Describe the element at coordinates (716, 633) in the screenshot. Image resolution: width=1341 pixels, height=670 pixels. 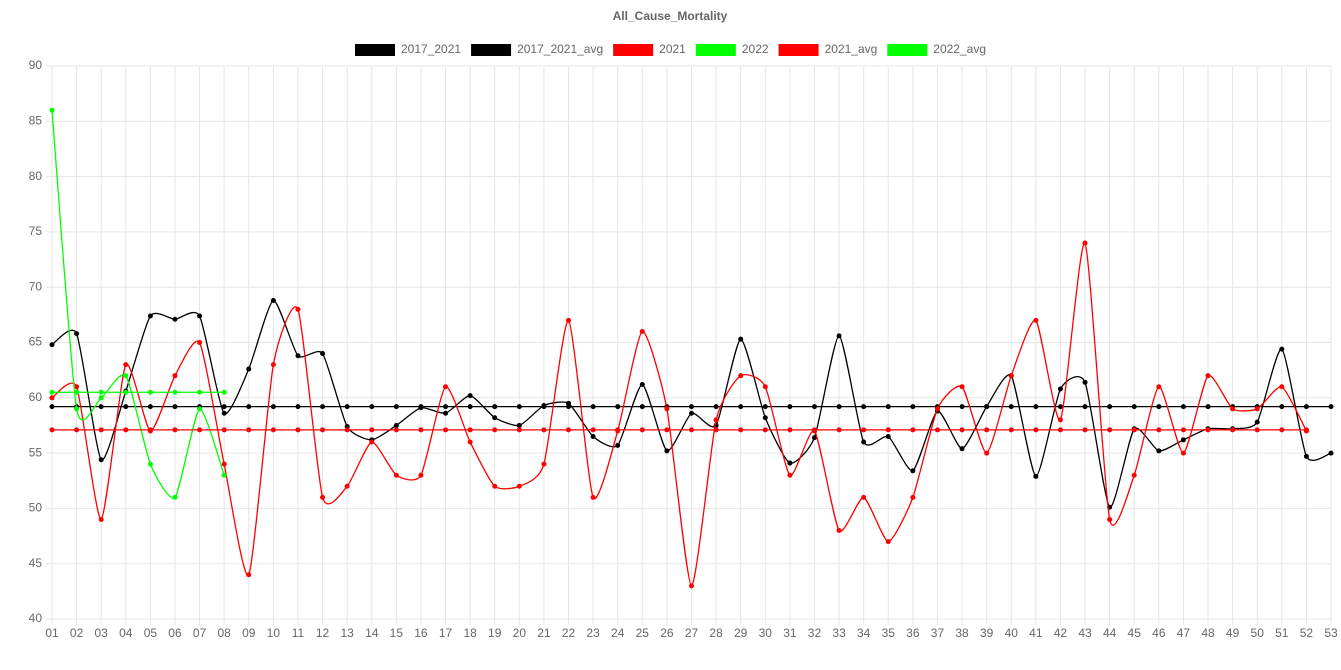
I see `x-tick-label: 28` at that location.